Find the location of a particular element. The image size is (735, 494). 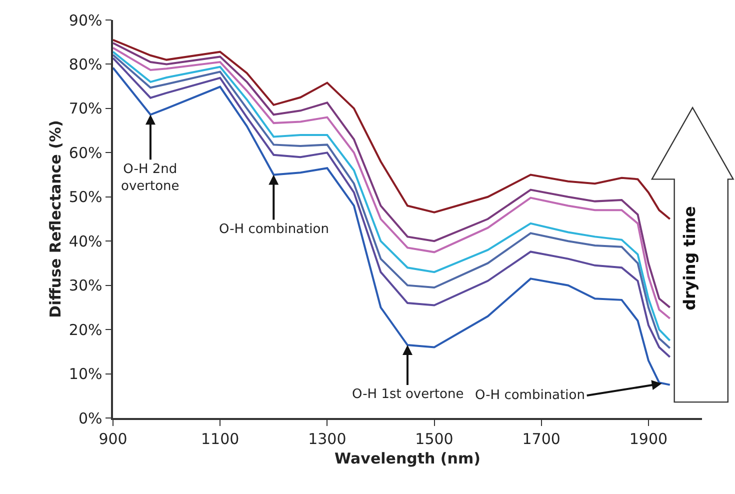

annotation: O-H 2nd overtone is located at coordinates (150, 178).